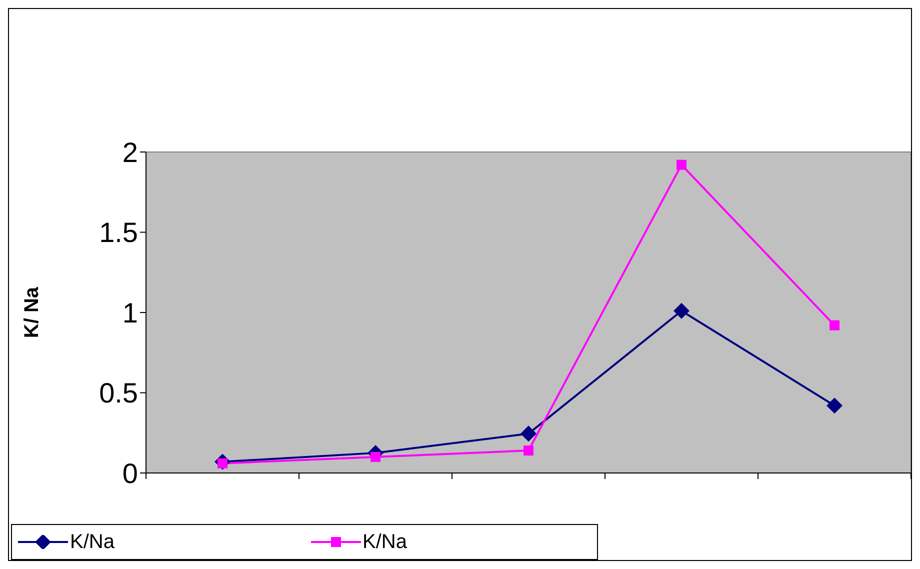 Image resolution: width=920 pixels, height=569 pixels. I want to click on y-tick-label: 0.5, so click(118, 393).